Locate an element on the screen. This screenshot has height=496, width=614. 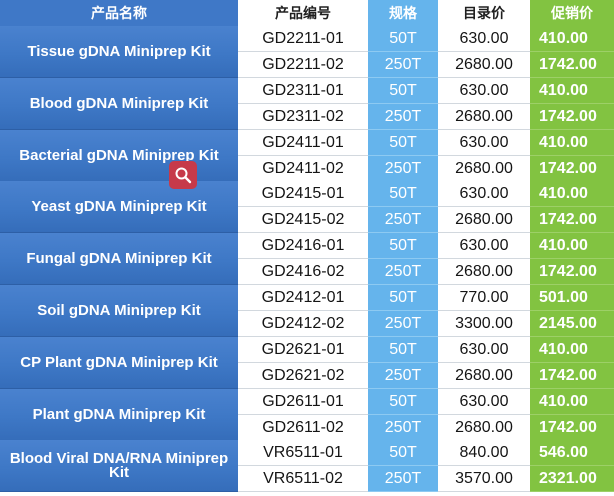
header-promo-price: 促销价 is located at coordinates (572, 13).